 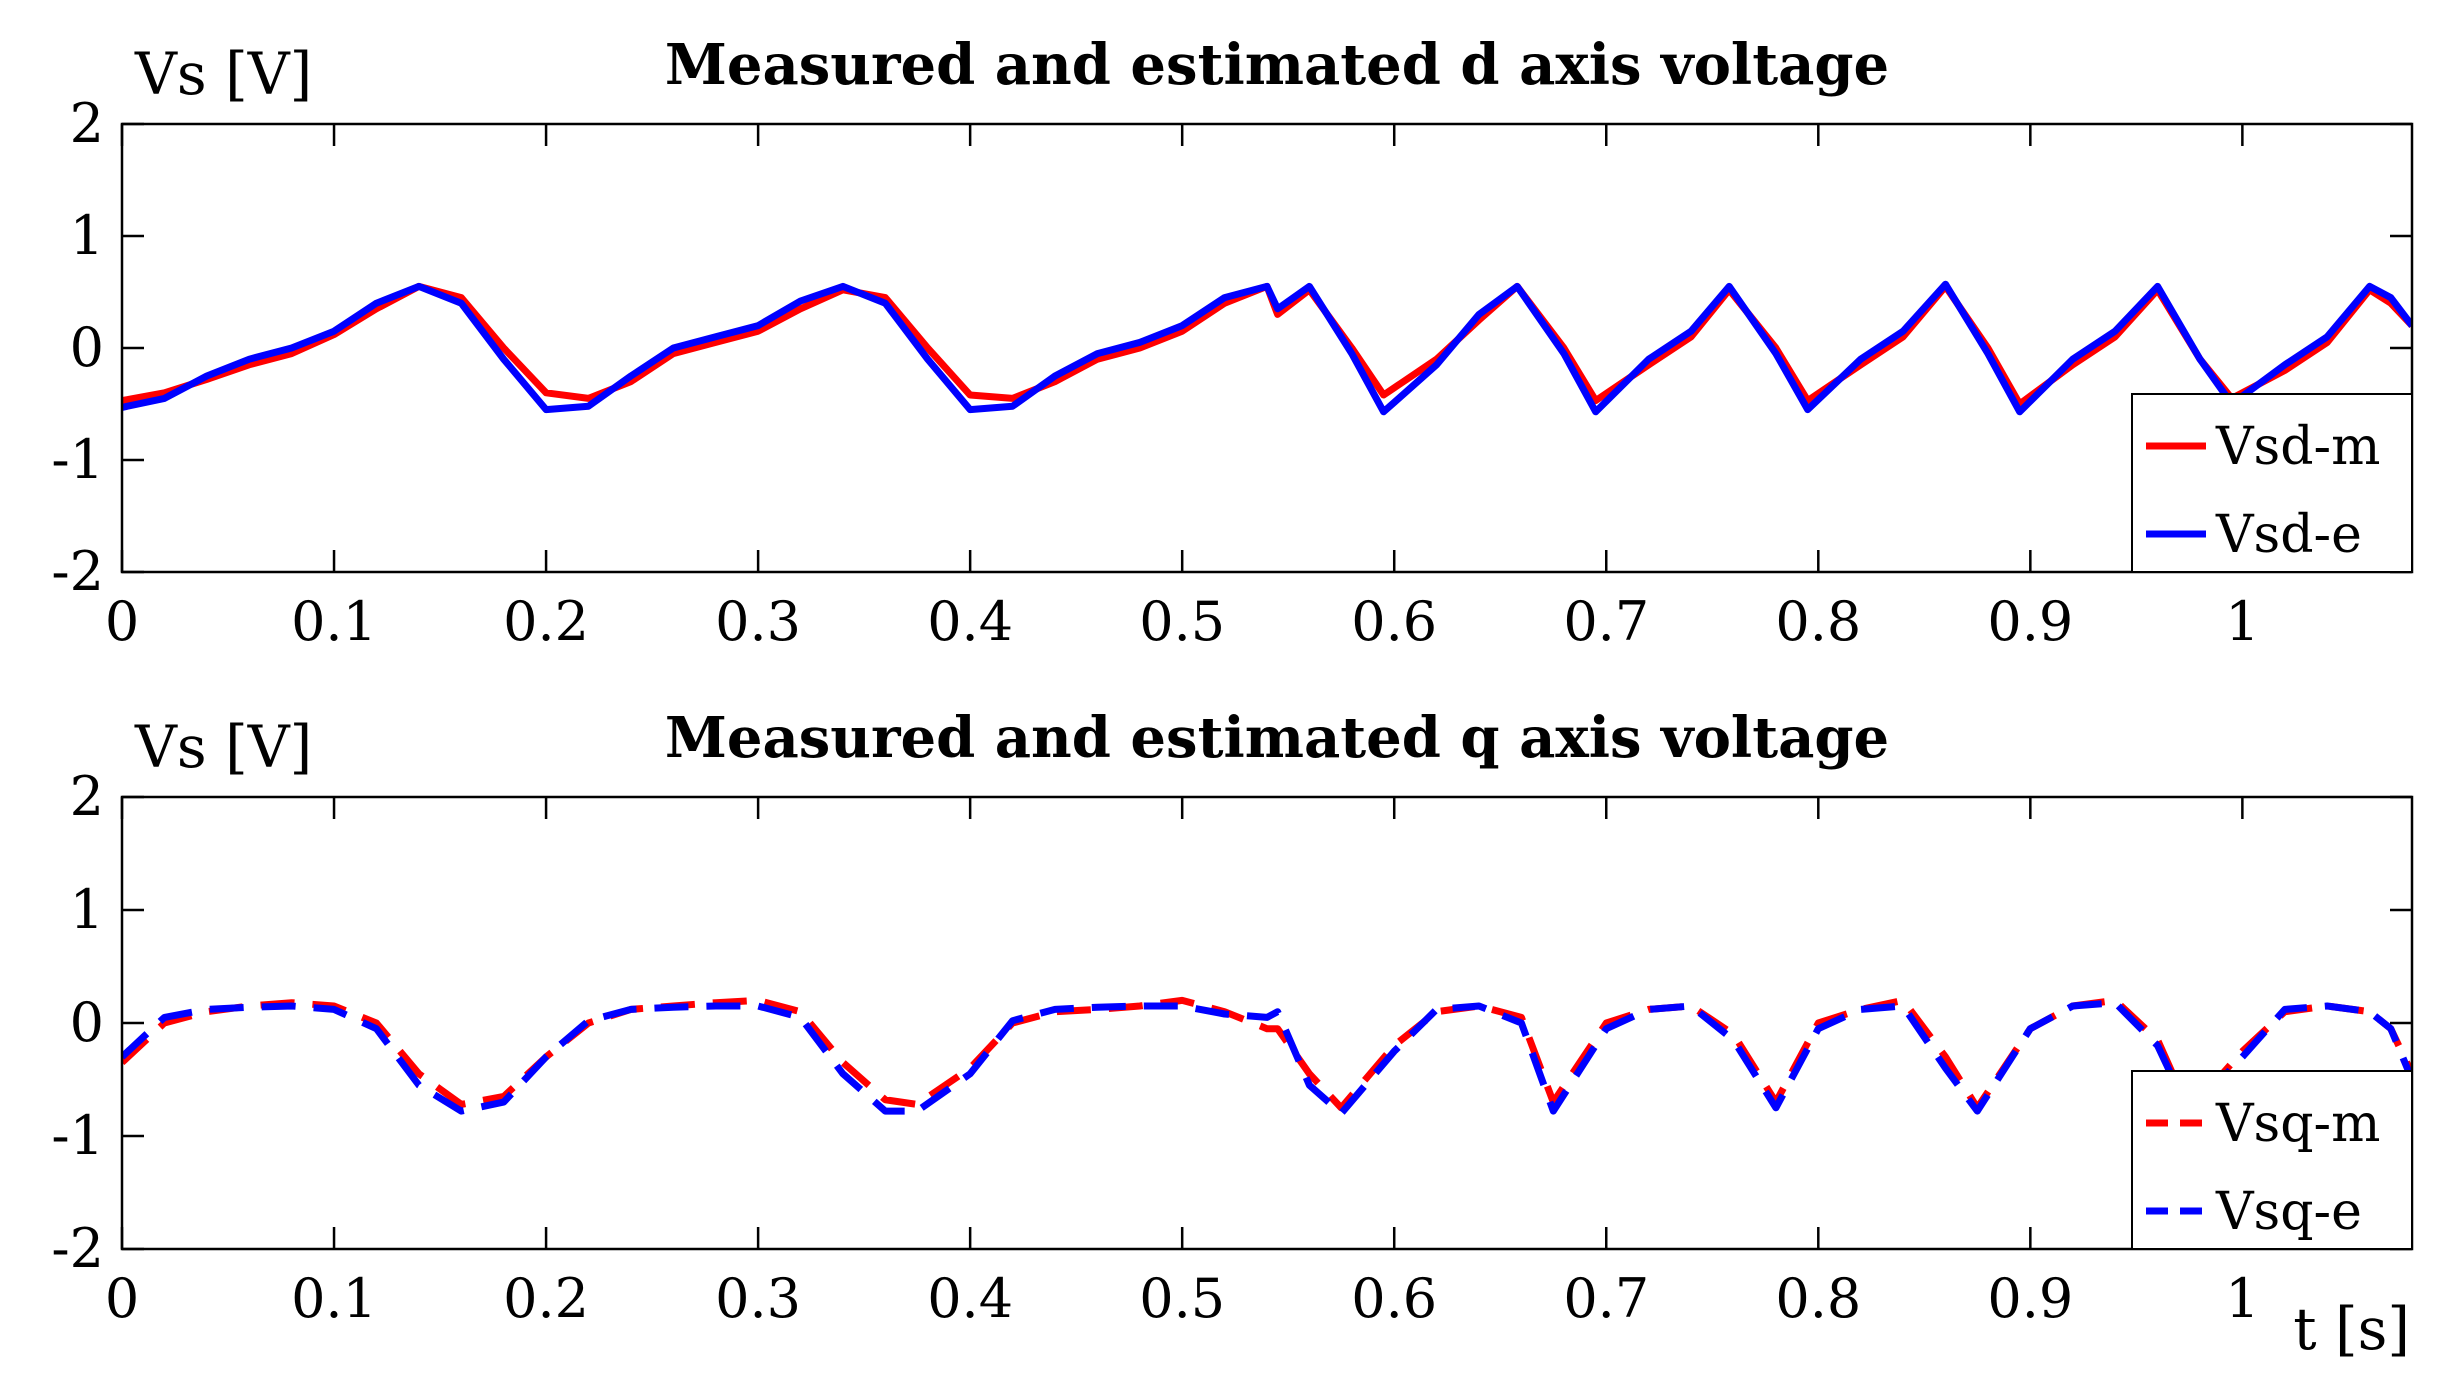 I want to click on series-line-vsd-e, so click(x=1267, y=348).